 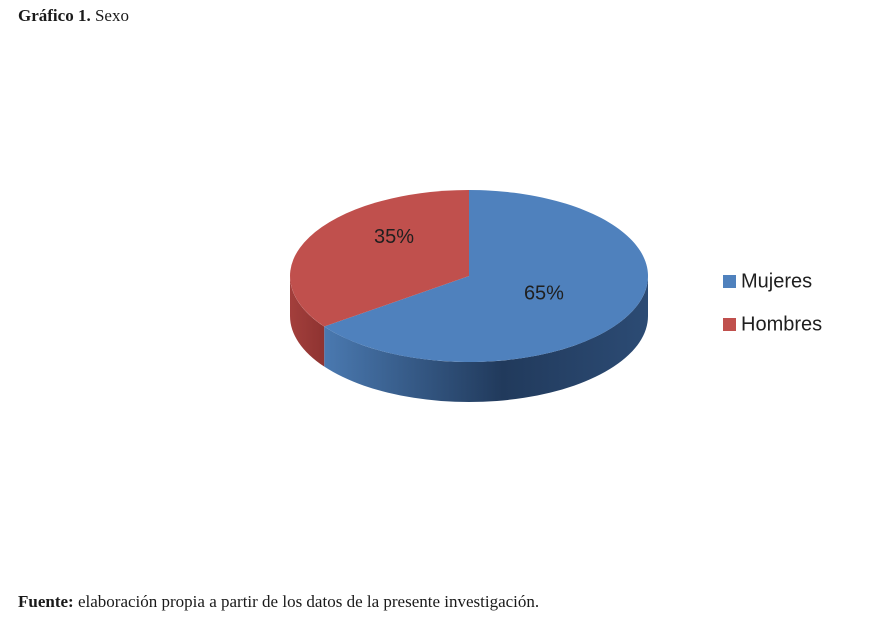 I want to click on caption-label: Gráfico 1., so click(x=54, y=15).